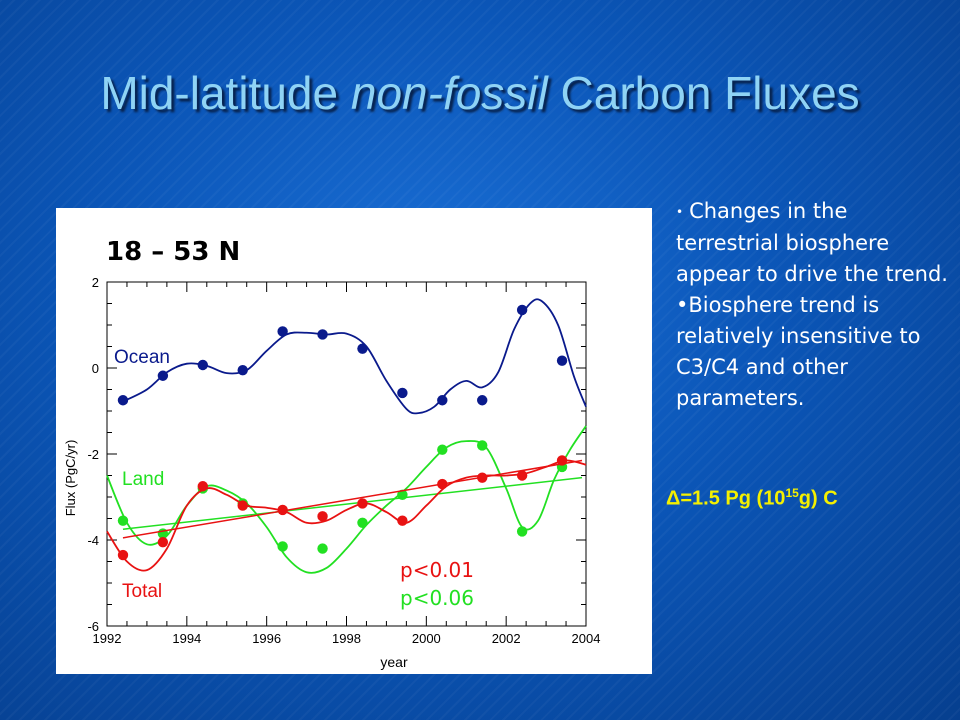 This screenshot has height=720, width=960. What do you see at coordinates (93, 540) in the screenshot?
I see `y-tick-label: -4` at bounding box center [93, 540].